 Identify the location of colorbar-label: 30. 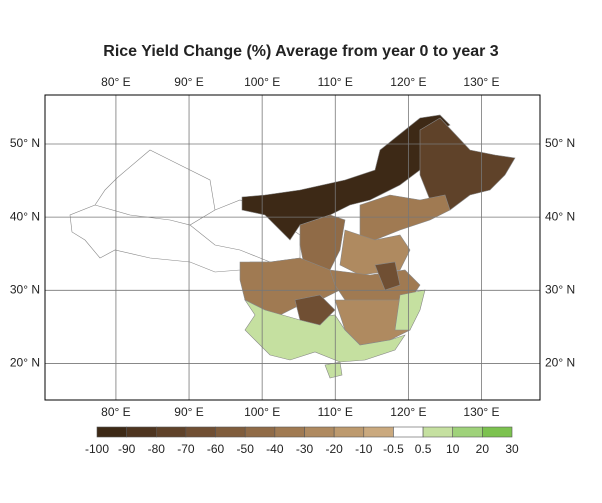
(512, 449).